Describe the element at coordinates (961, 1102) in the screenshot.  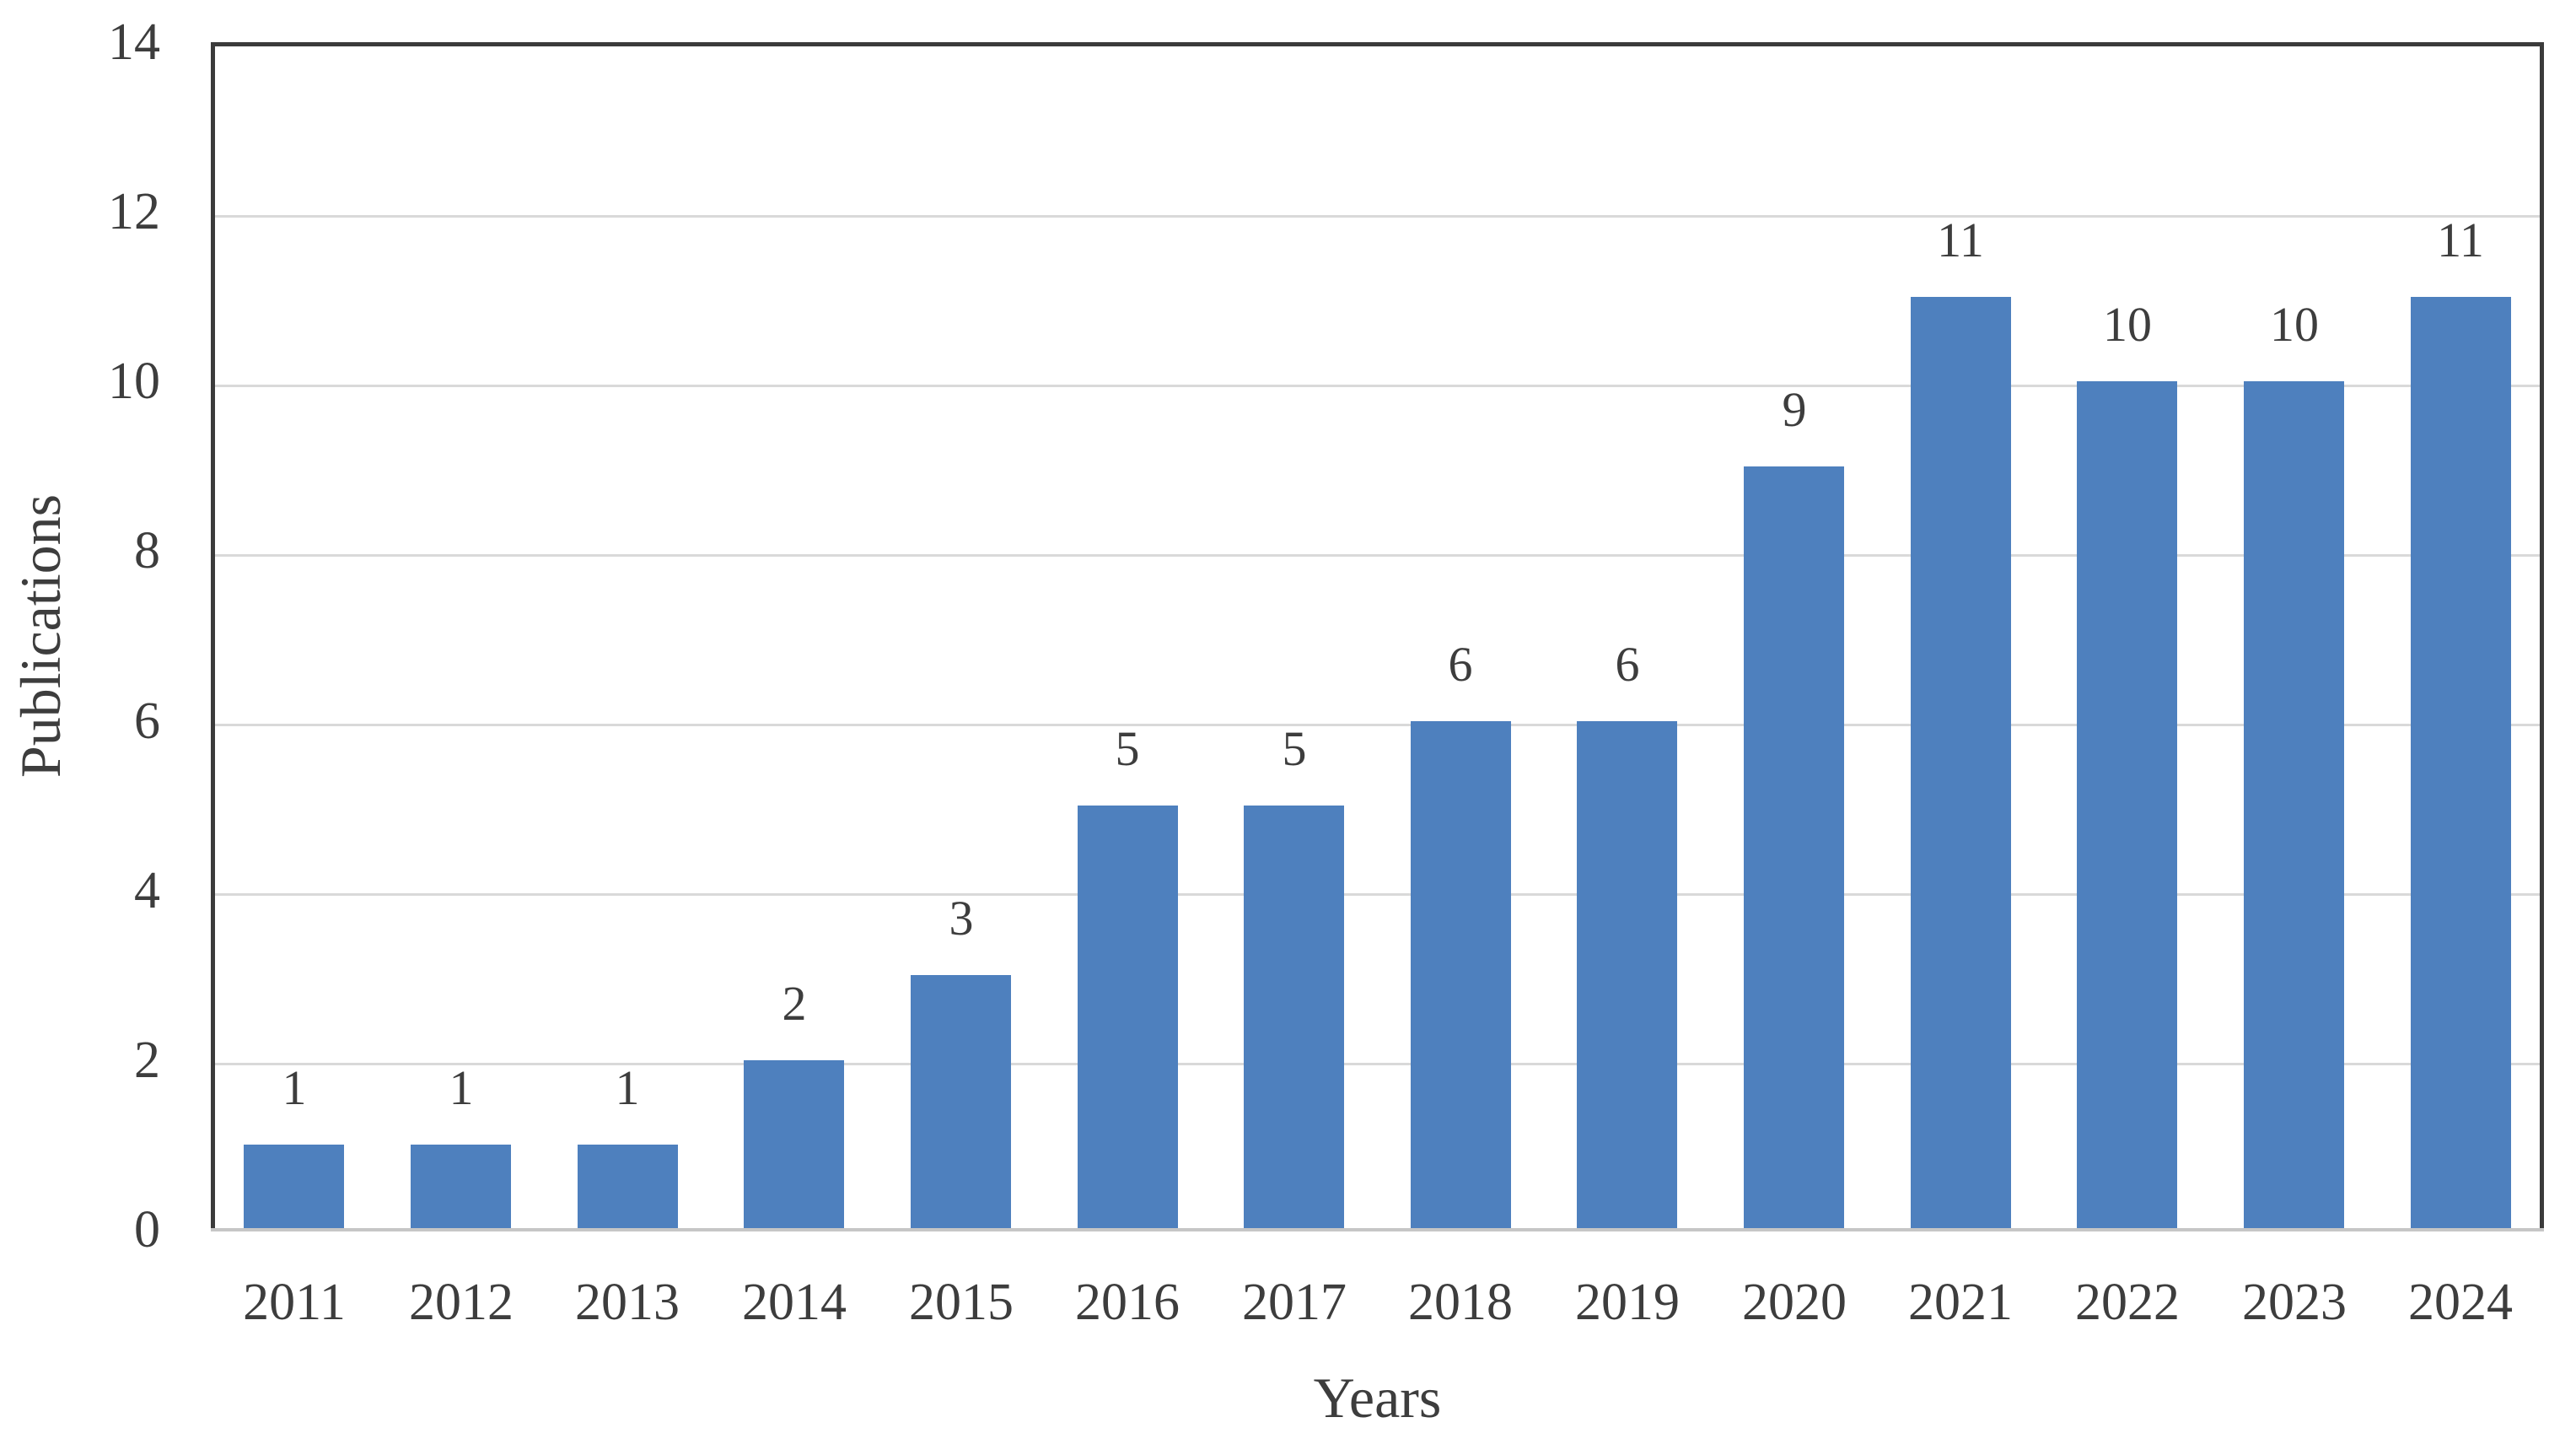
I see `bar-2015` at that location.